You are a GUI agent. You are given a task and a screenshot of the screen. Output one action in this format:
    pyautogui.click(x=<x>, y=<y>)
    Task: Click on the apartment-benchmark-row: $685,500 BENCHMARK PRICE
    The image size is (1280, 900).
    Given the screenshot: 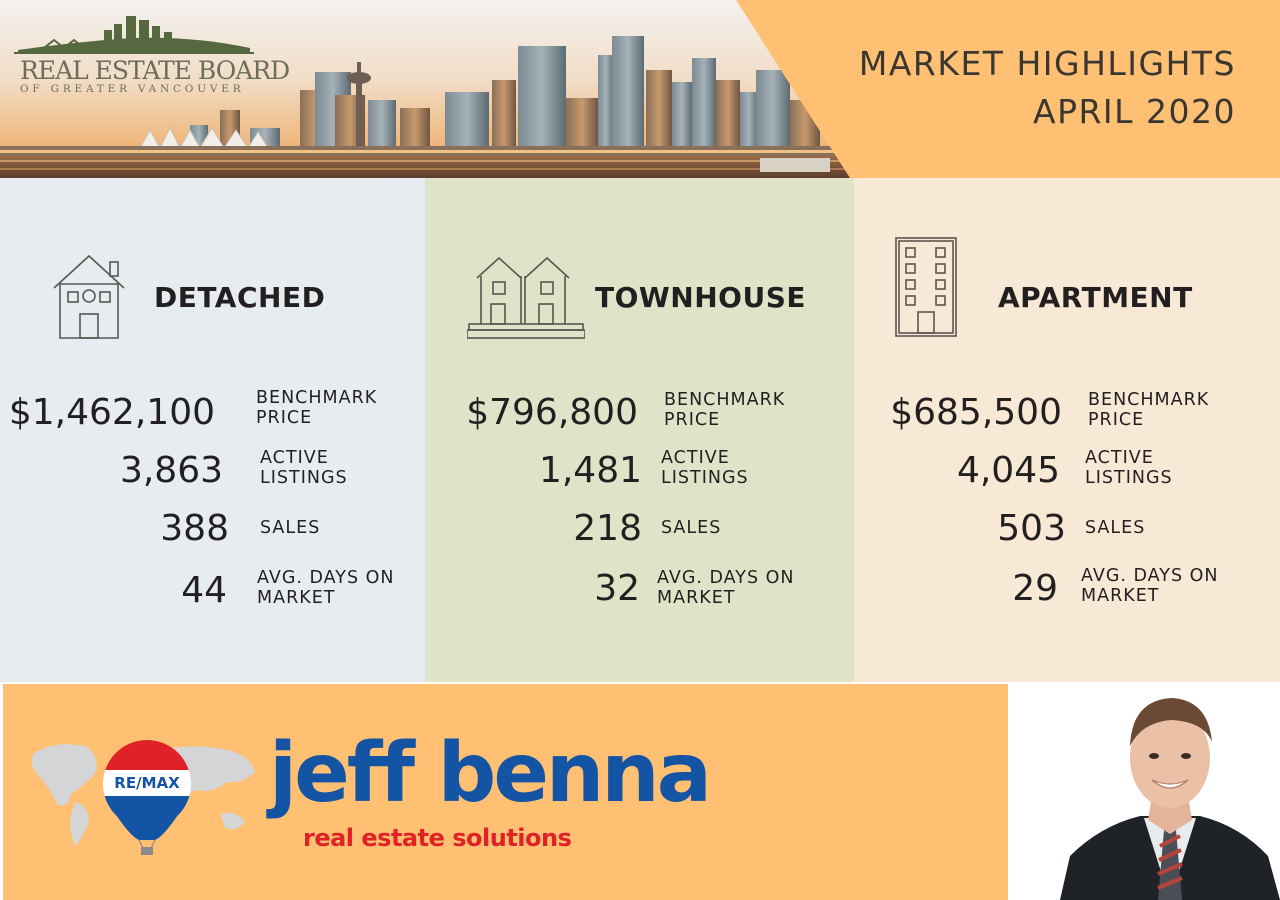 What is the action you would take?
    pyautogui.click(x=1067, y=413)
    